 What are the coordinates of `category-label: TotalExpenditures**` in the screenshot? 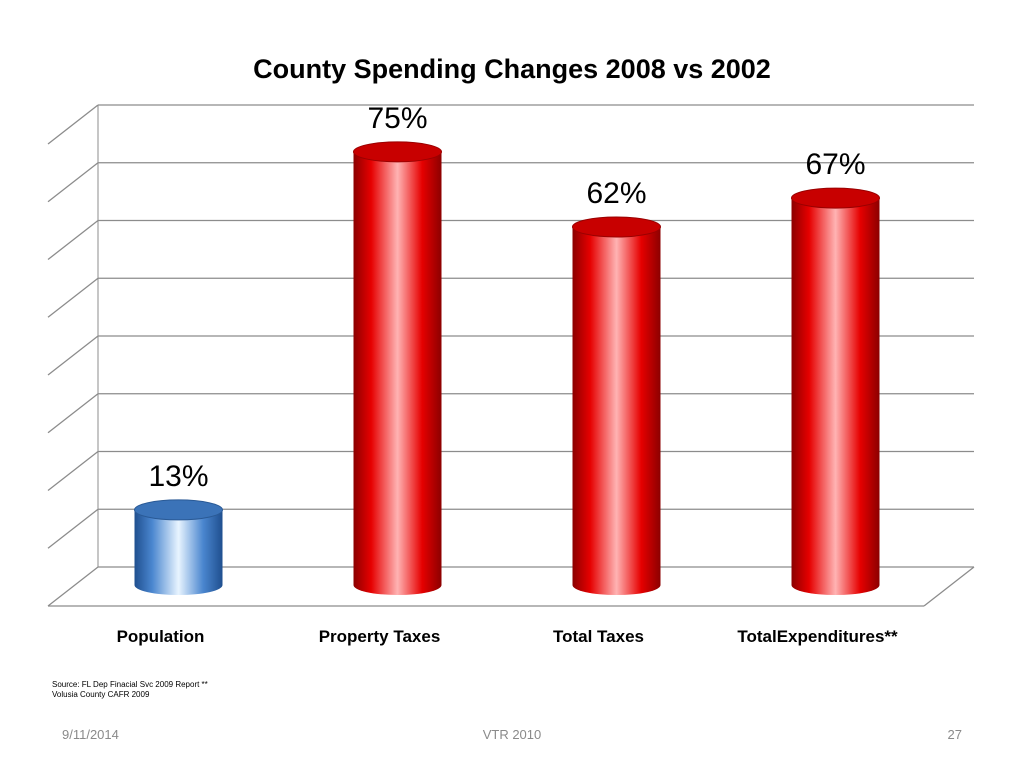 It's located at (817, 636).